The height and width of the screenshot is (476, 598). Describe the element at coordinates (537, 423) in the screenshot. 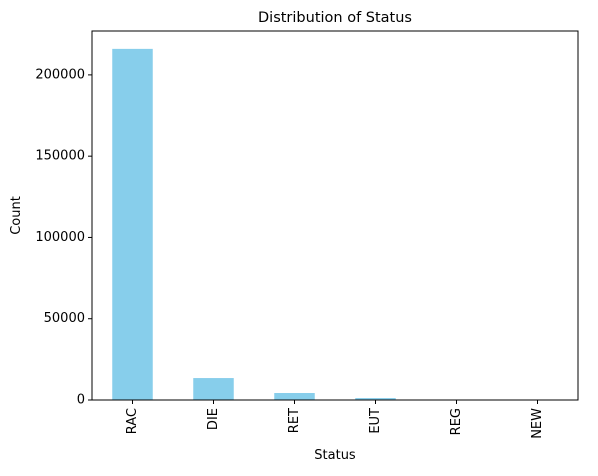

I see `x-tick-label: NEW` at that location.